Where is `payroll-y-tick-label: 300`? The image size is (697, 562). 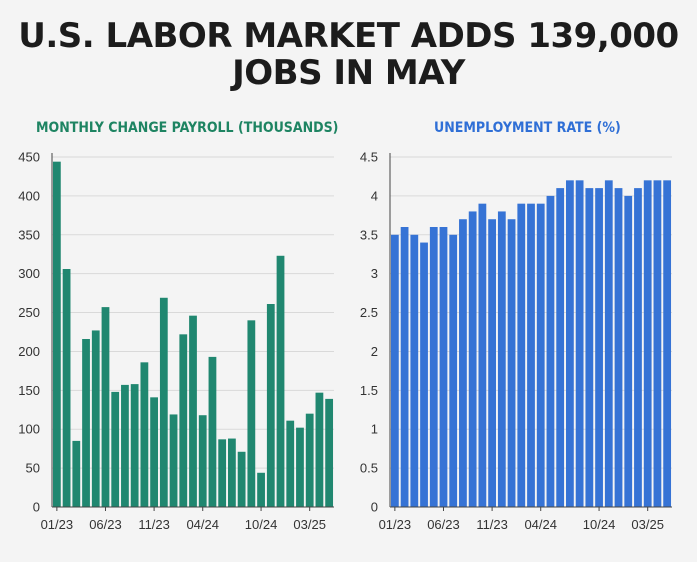 payroll-y-tick-label: 300 is located at coordinates (29, 273).